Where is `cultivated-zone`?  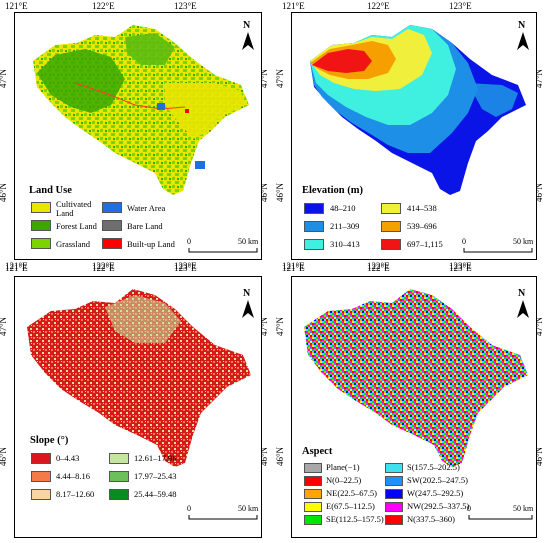 cultivated-zone is located at coordinates (205, 111).